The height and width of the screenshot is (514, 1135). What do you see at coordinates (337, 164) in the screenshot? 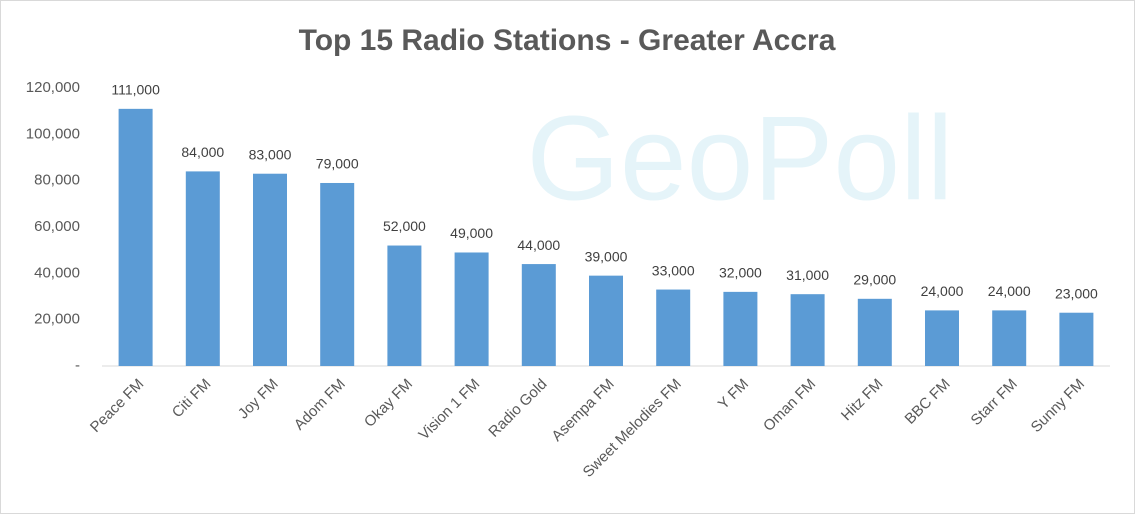
I see `data-label: 79,000` at bounding box center [337, 164].